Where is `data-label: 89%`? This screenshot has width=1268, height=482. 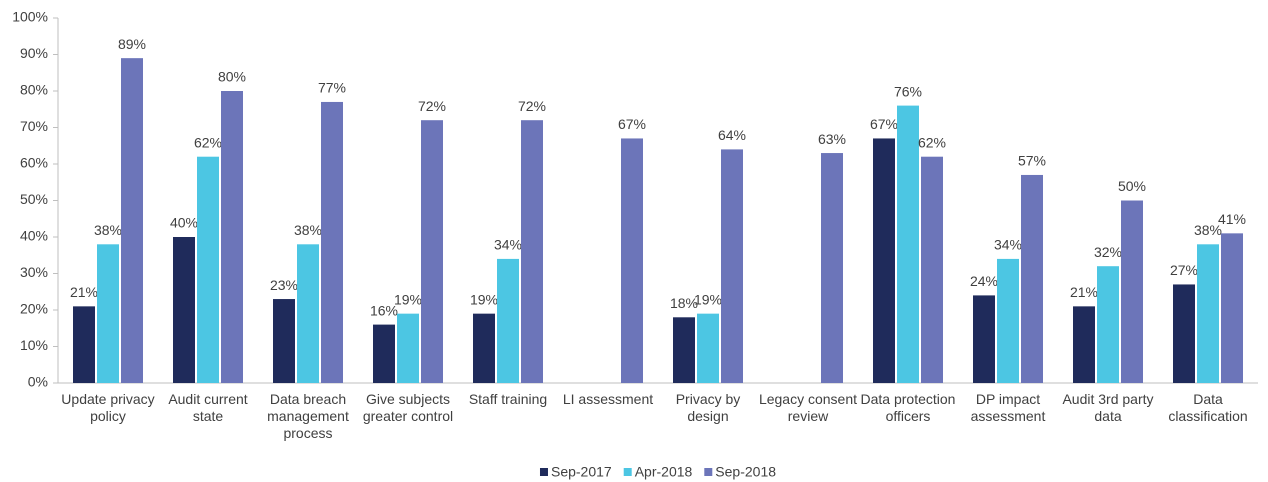 data-label: 89% is located at coordinates (132, 44).